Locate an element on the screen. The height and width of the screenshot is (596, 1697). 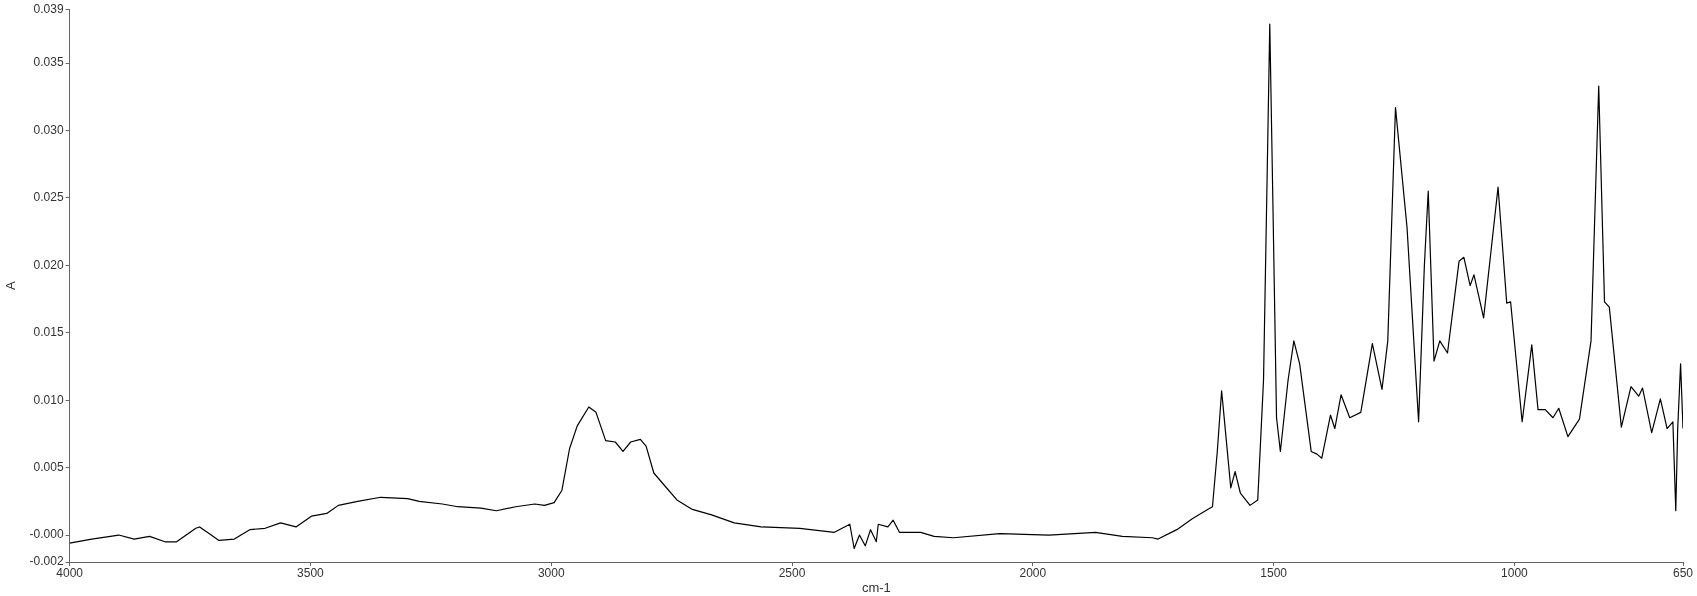
x-tick-label: 3500 is located at coordinates (311, 572).